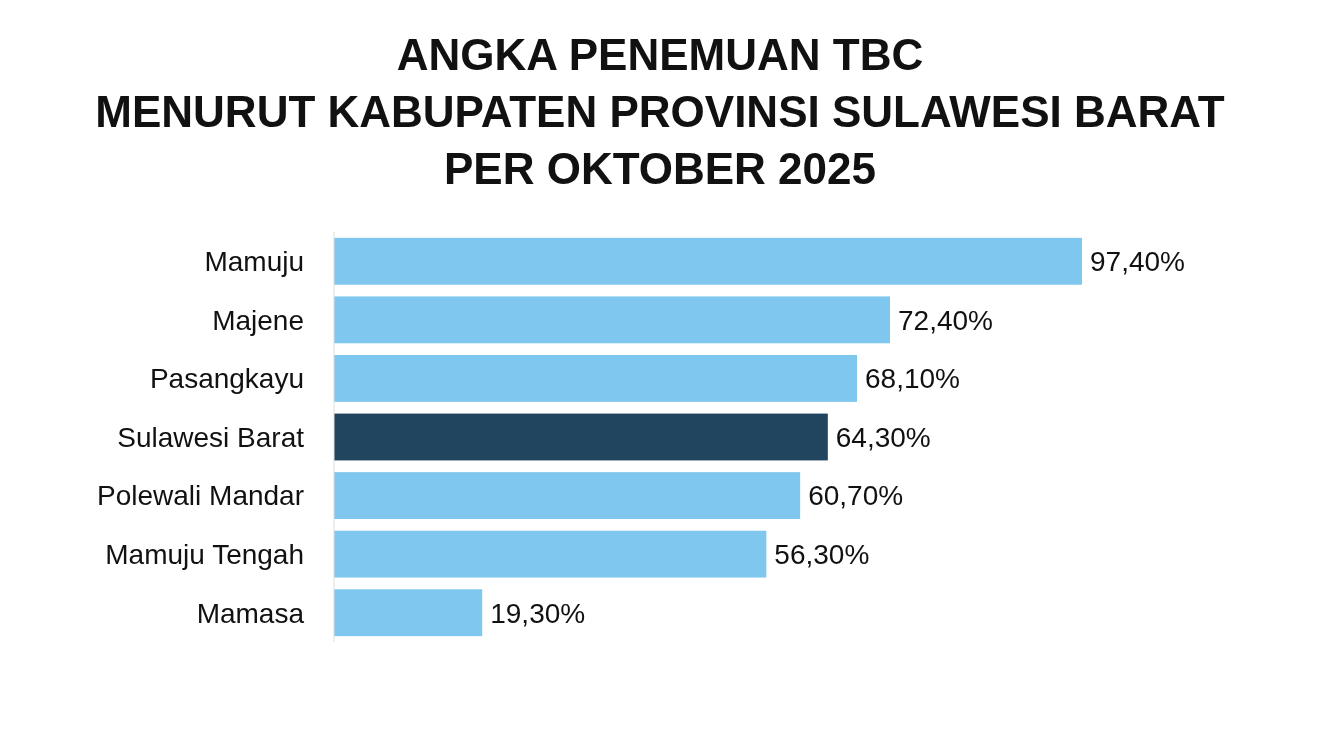  What do you see at coordinates (204, 554) in the screenshot?
I see `y-tick-label: Mamuju Tengah` at bounding box center [204, 554].